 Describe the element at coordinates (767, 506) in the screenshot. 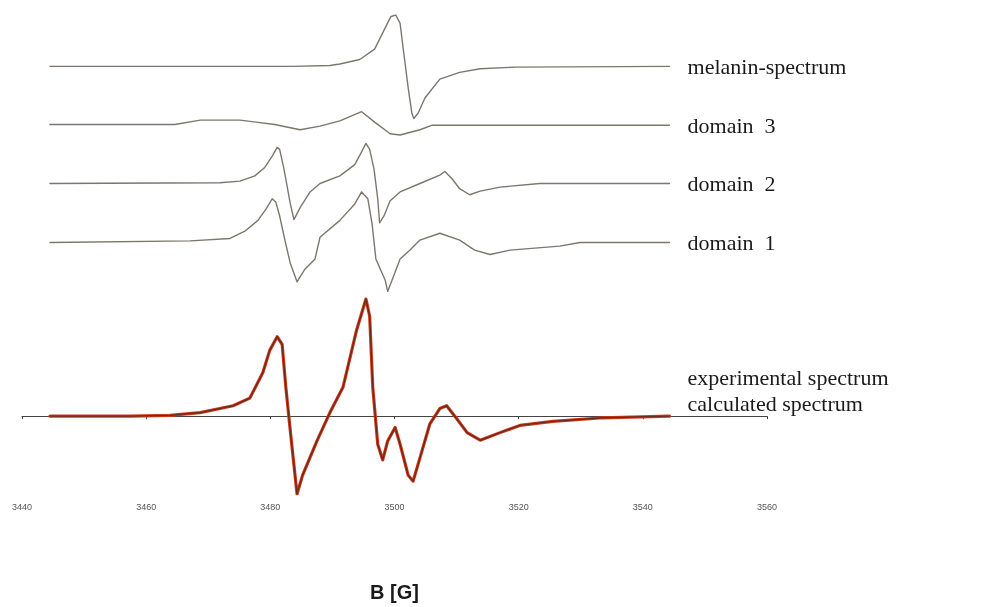

I see `x-tick-label: 3560` at that location.